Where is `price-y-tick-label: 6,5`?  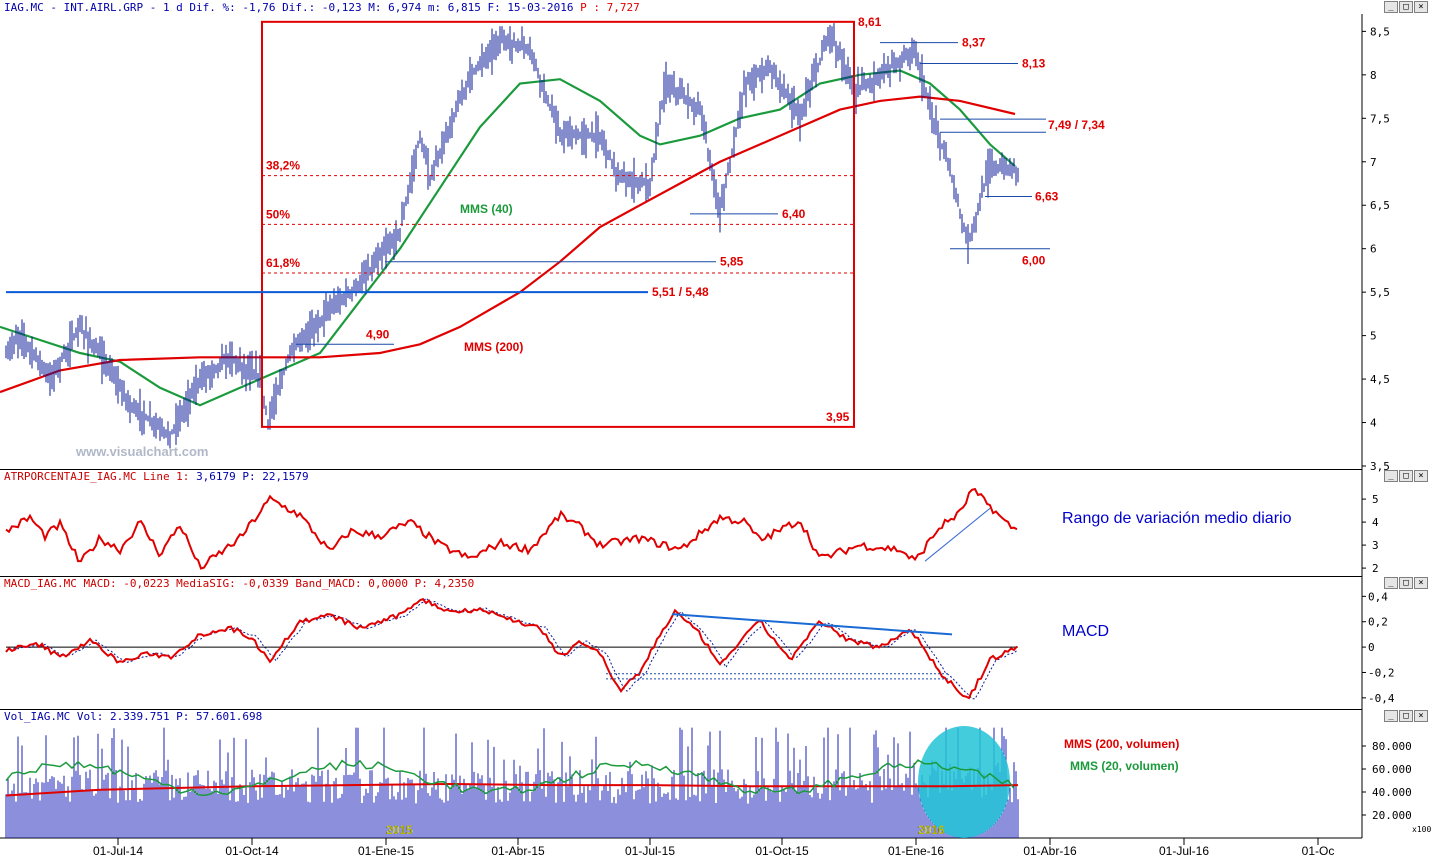
price-y-tick-label: 6,5 is located at coordinates (1380, 205).